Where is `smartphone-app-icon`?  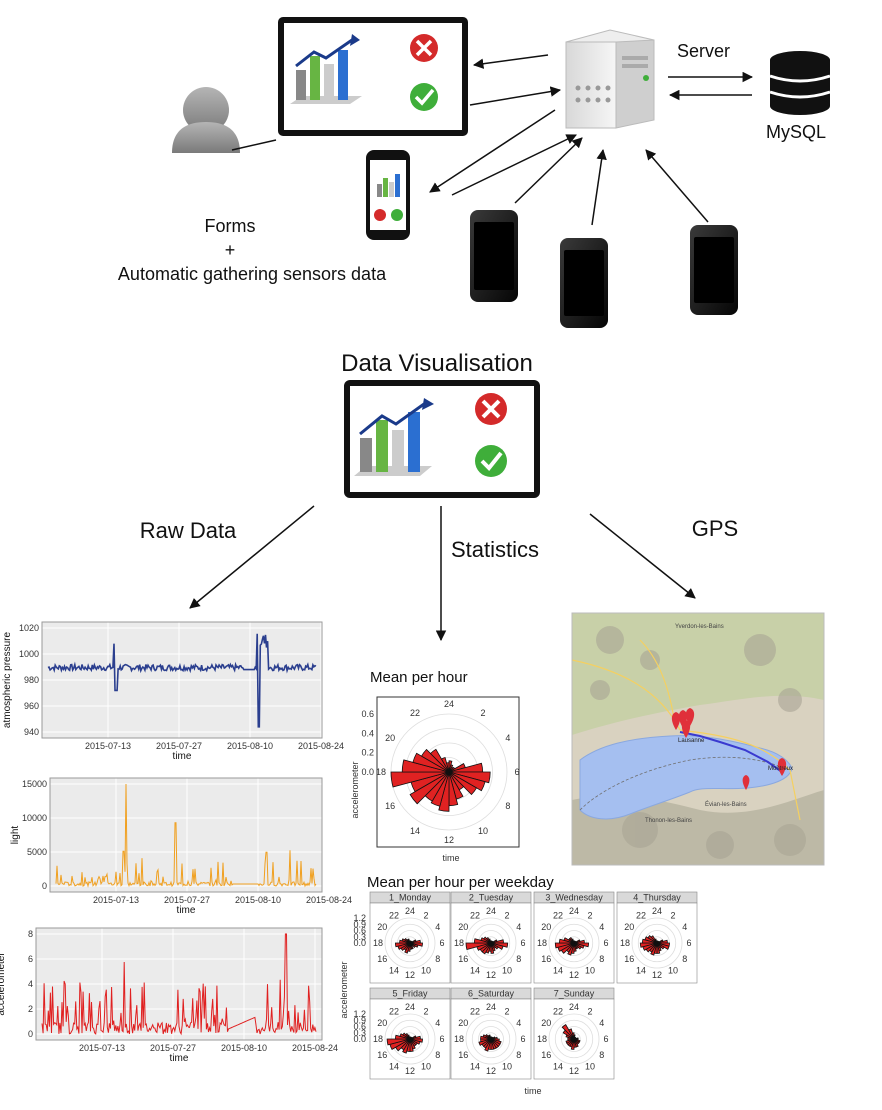 smartphone-app-icon is located at coordinates (388, 195).